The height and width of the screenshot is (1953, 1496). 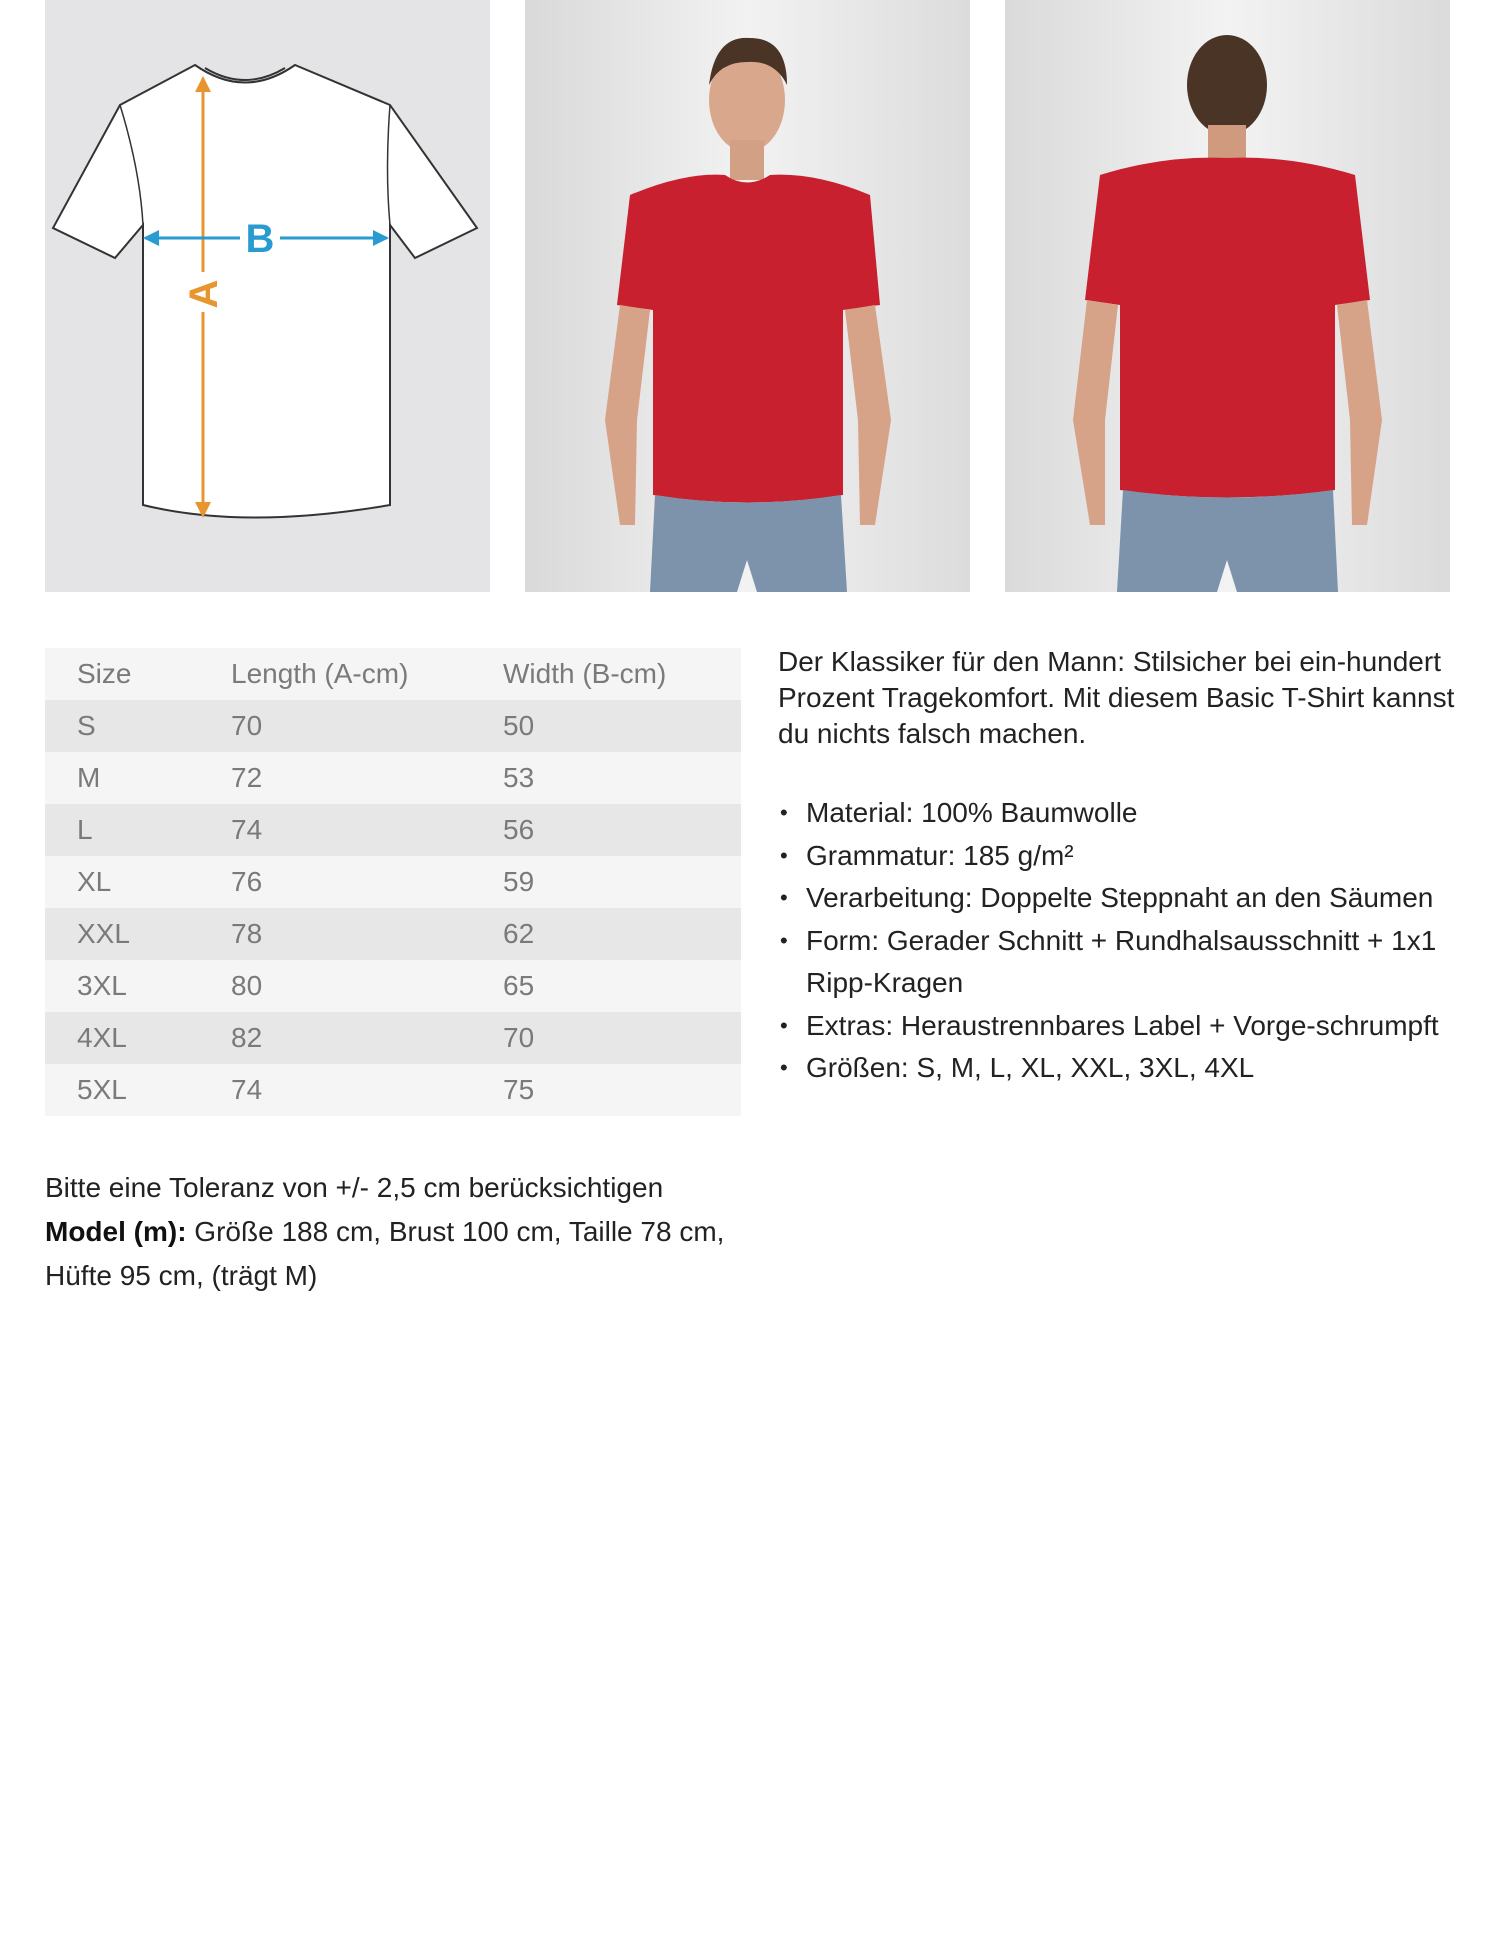 I want to click on tshirt-outline-icon: B A, so click(x=265, y=291).